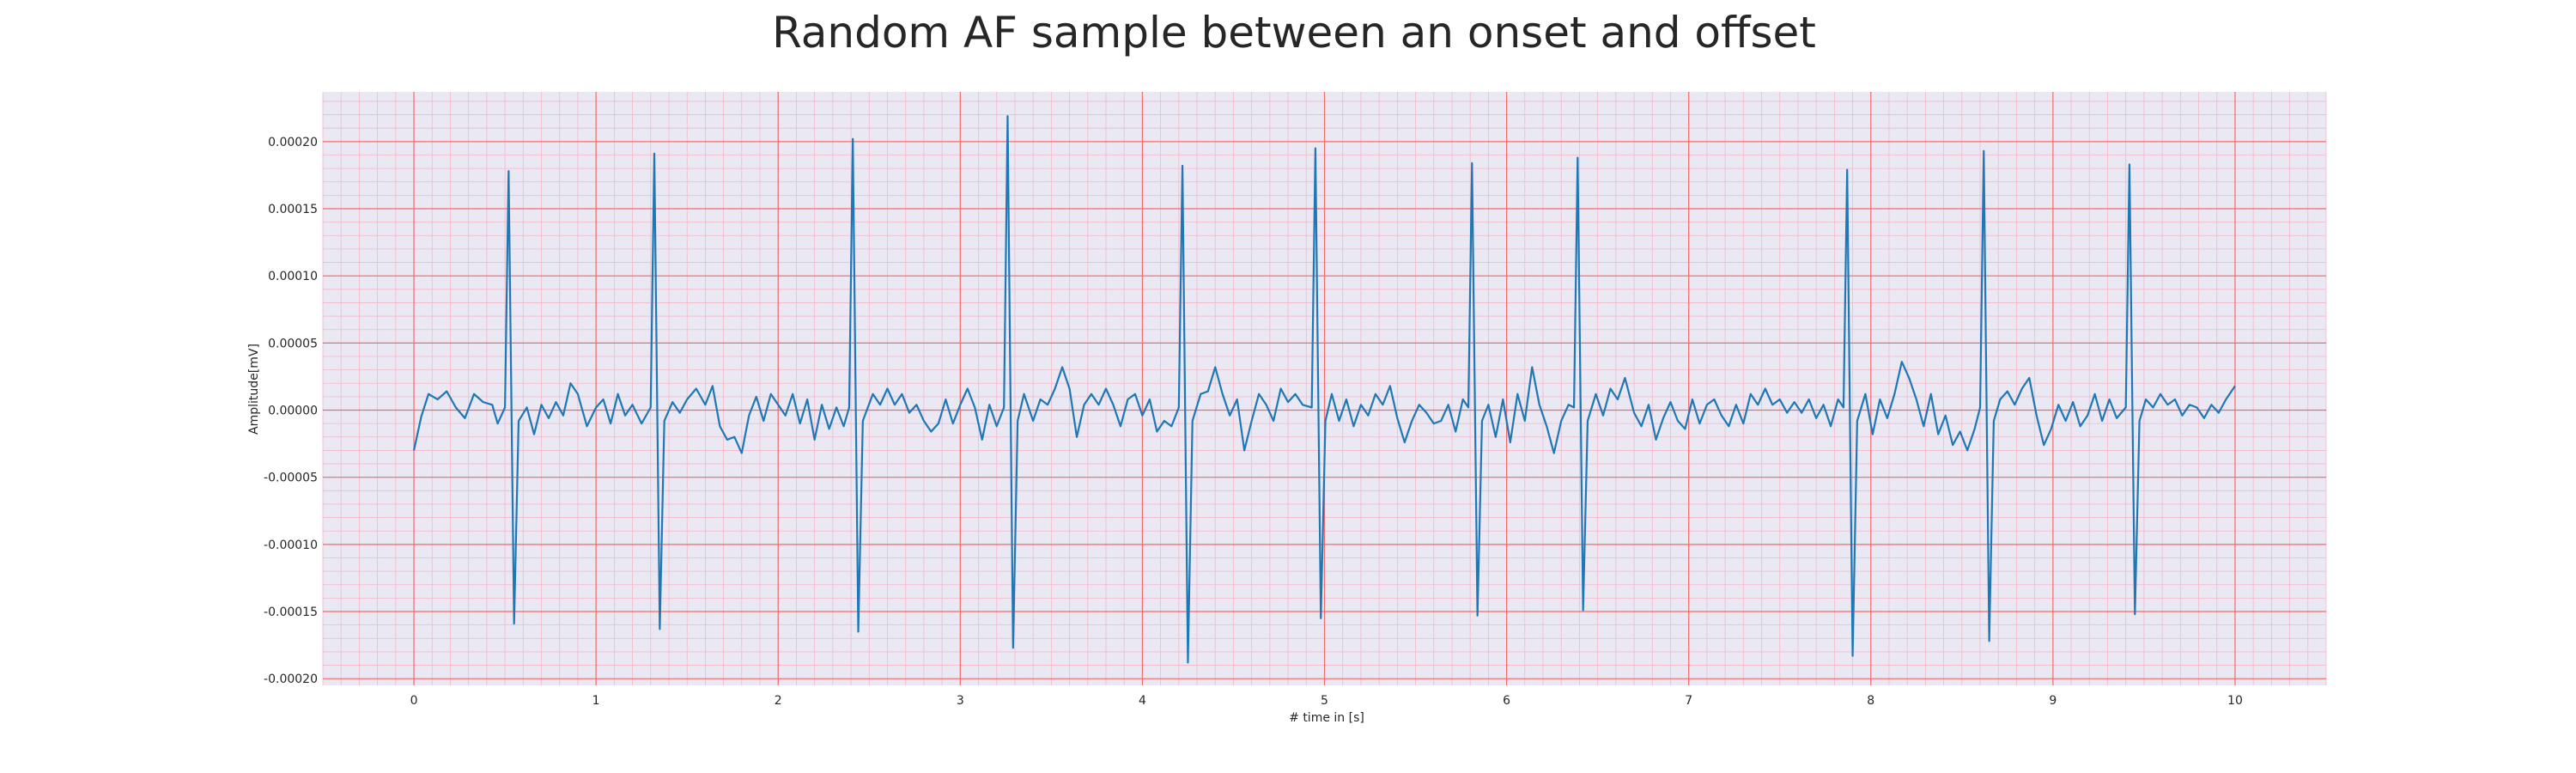 The width and height of the screenshot is (2576, 773). I want to click on x-axis-ticks: 0 1 2 3 4 5 6 7 8 9 10, so click(1327, 701).